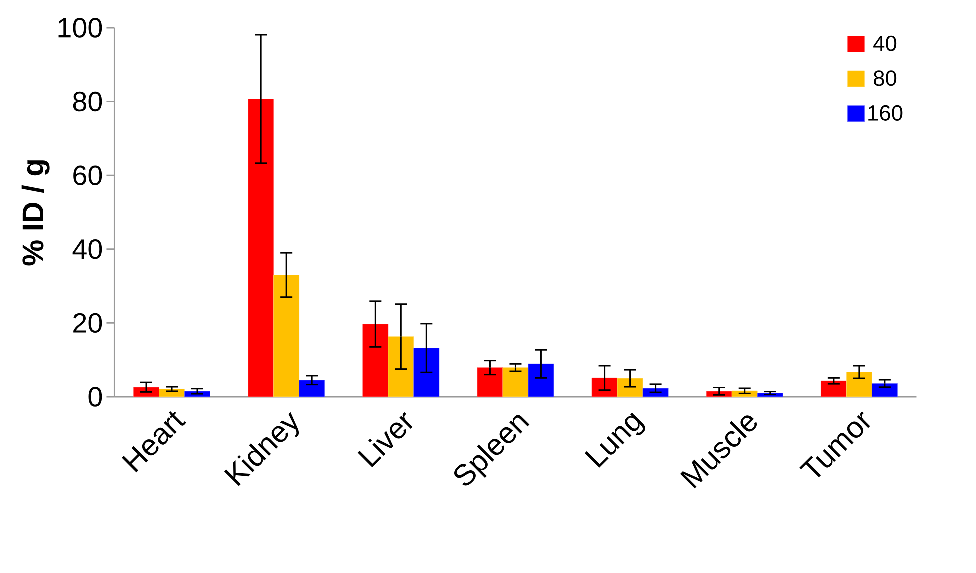 The height and width of the screenshot is (573, 976). What do you see at coordinates (885, 78) in the screenshot?
I see `legend-label: 80` at bounding box center [885, 78].